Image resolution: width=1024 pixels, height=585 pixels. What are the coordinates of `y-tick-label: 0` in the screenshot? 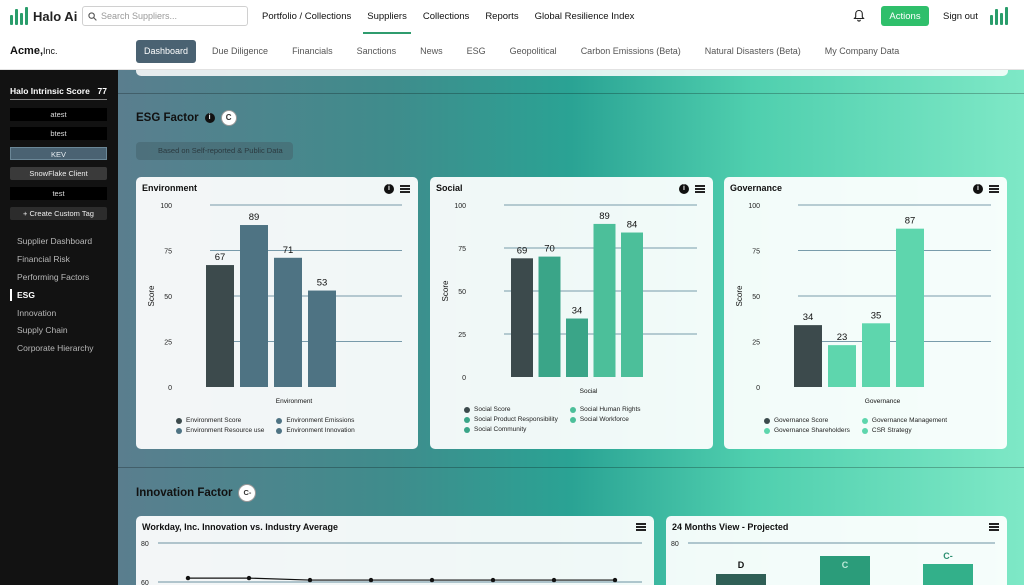 It's located at (170, 388).